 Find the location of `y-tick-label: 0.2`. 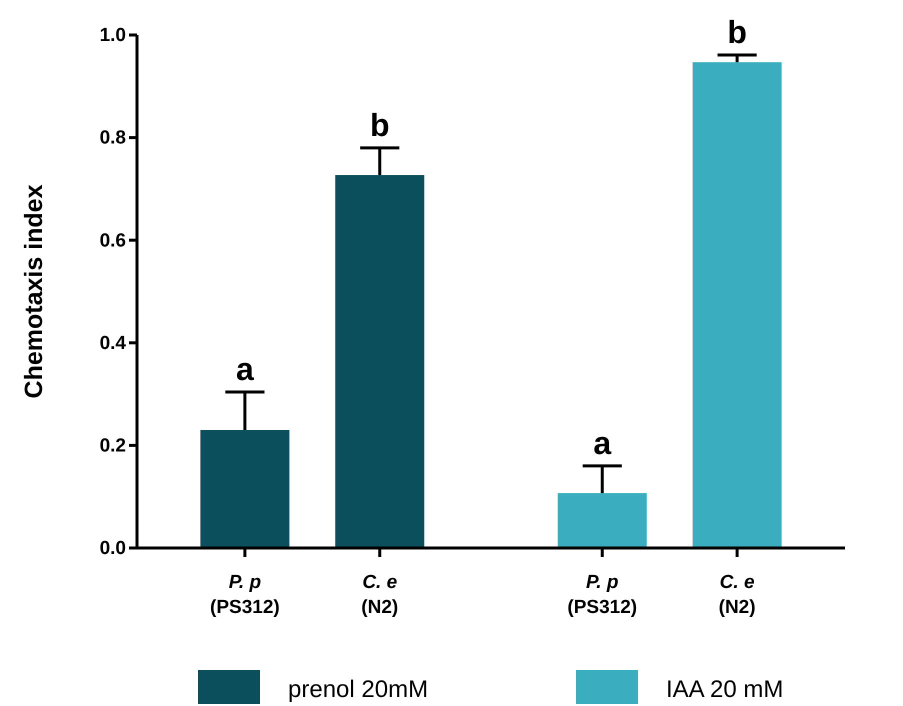

y-tick-label: 0.2 is located at coordinates (113, 445).